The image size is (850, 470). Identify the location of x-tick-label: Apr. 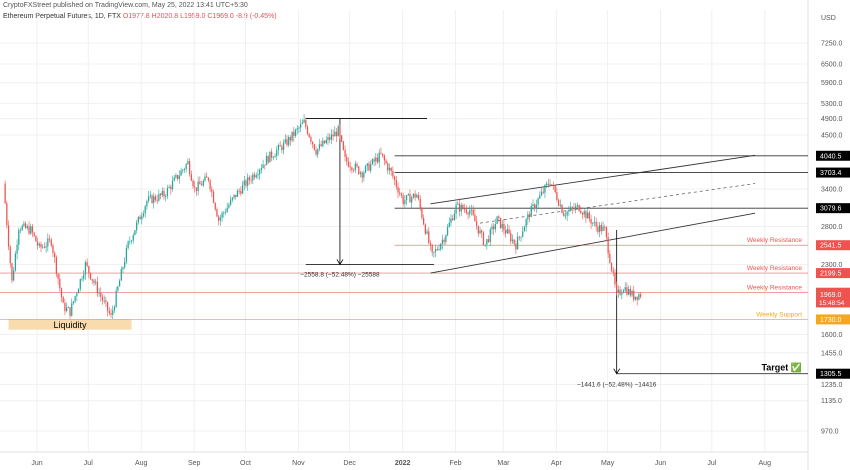
(557, 463).